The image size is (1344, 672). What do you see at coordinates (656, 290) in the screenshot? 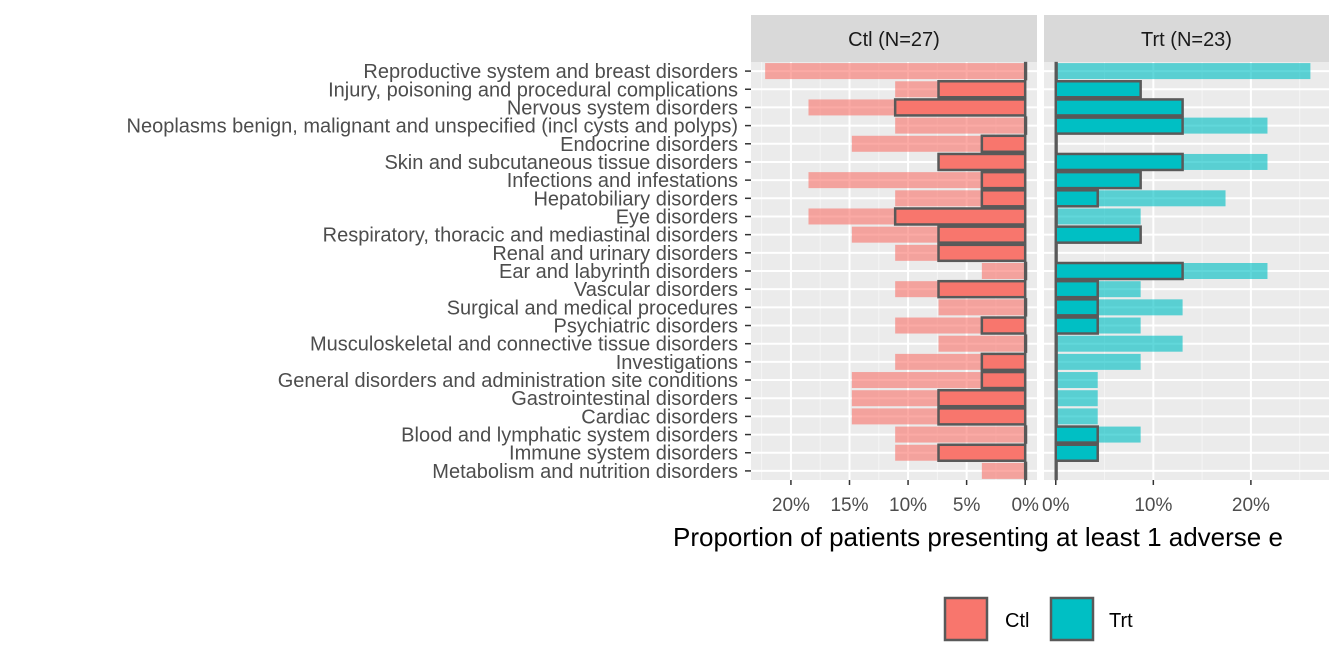
I see `y-tick-label: Vascular disorders` at bounding box center [656, 290].